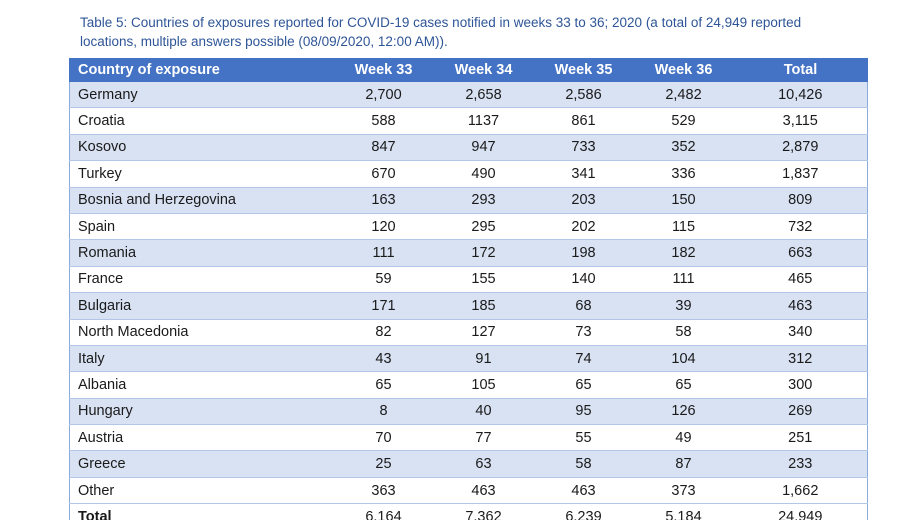 The height and width of the screenshot is (520, 920). Describe the element at coordinates (683, 306) in the screenshot. I see `cell-week-36: 39` at that location.